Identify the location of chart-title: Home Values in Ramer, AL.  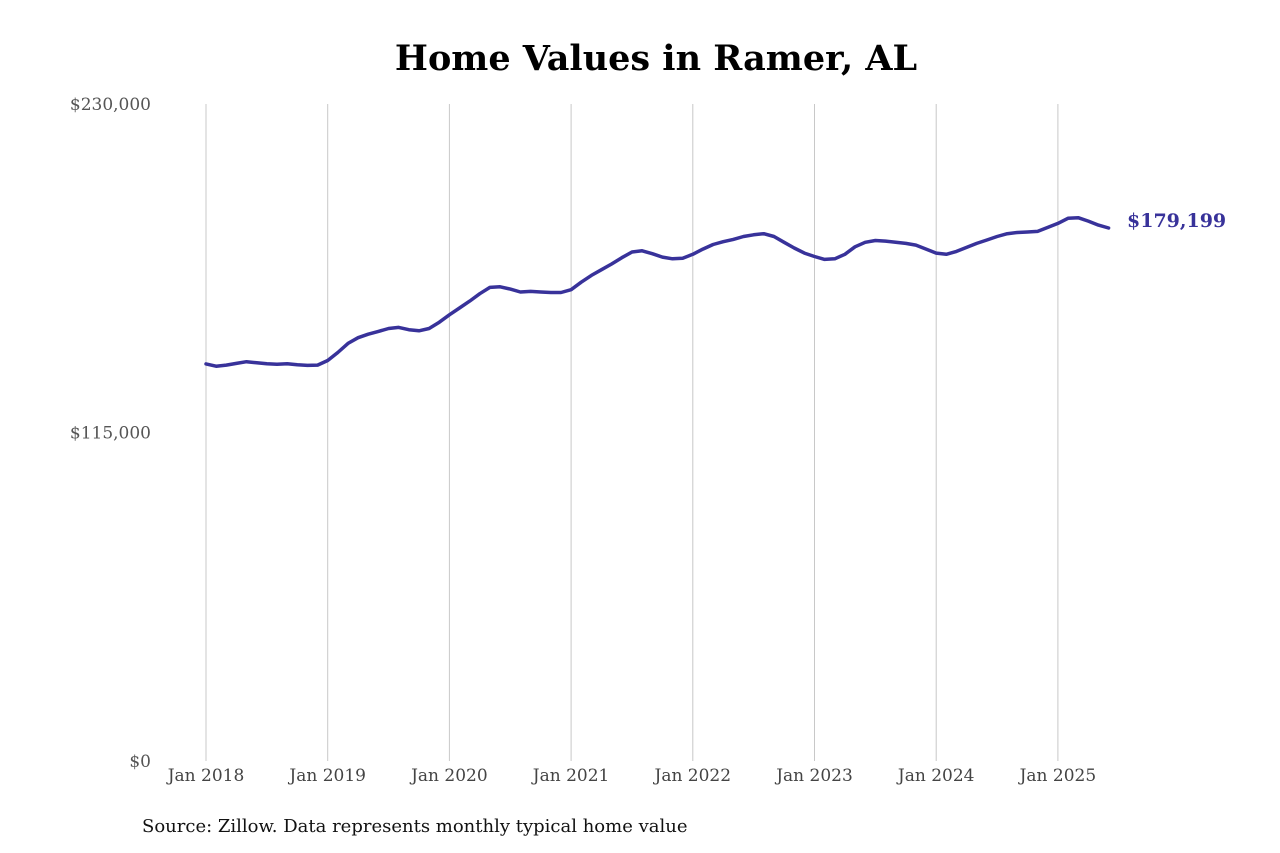
(656, 58).